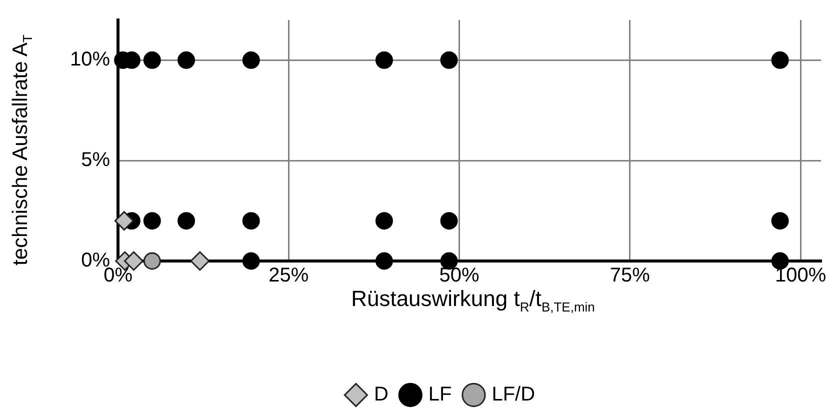 The height and width of the screenshot is (417, 833). Describe the element at coordinates (800, 275) in the screenshot. I see `x-tick-label: 100%` at that location.